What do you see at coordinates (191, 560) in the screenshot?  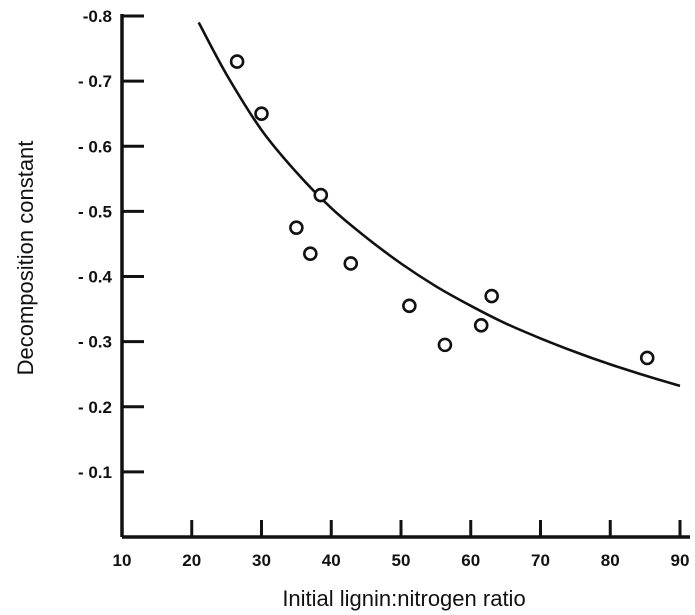 I see `x-tick-label: 20` at bounding box center [191, 560].